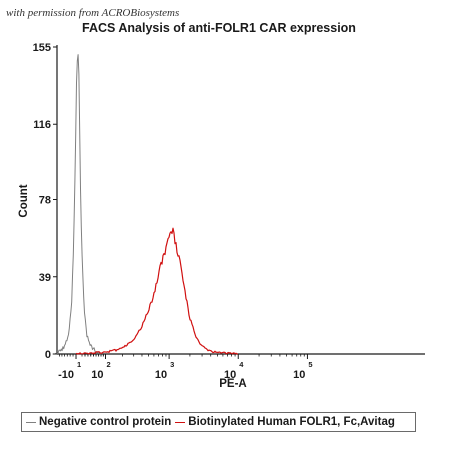 The width and height of the screenshot is (450, 451). I want to click on x-tick-label: 10 2, so click(100, 370).